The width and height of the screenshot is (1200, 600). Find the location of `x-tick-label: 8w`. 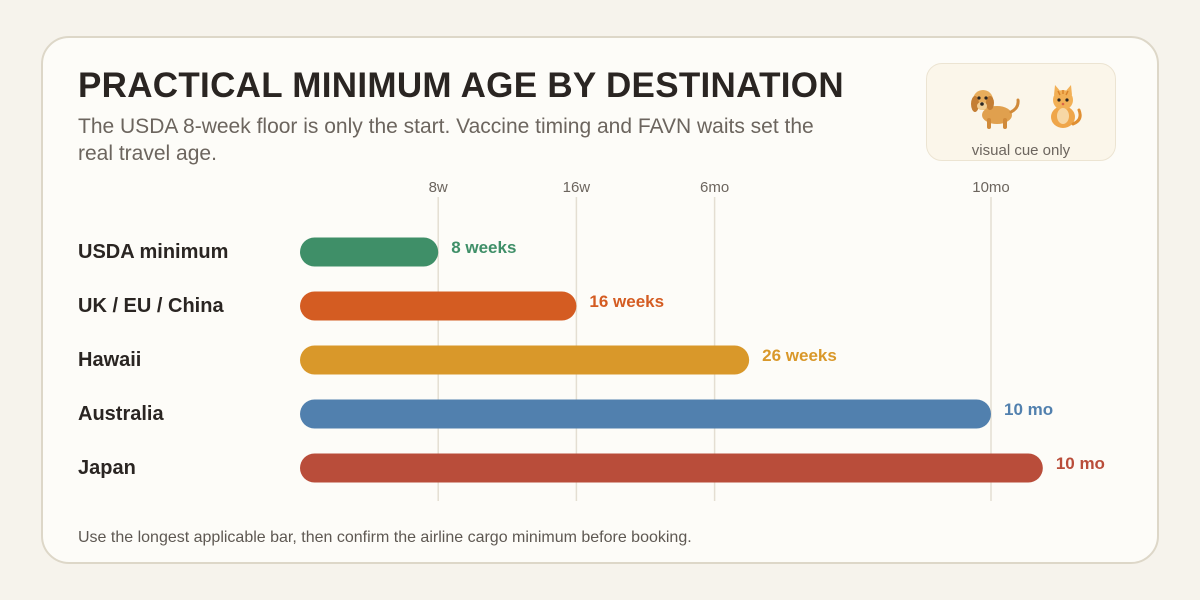

x-tick-label: 8w is located at coordinates (438, 187).